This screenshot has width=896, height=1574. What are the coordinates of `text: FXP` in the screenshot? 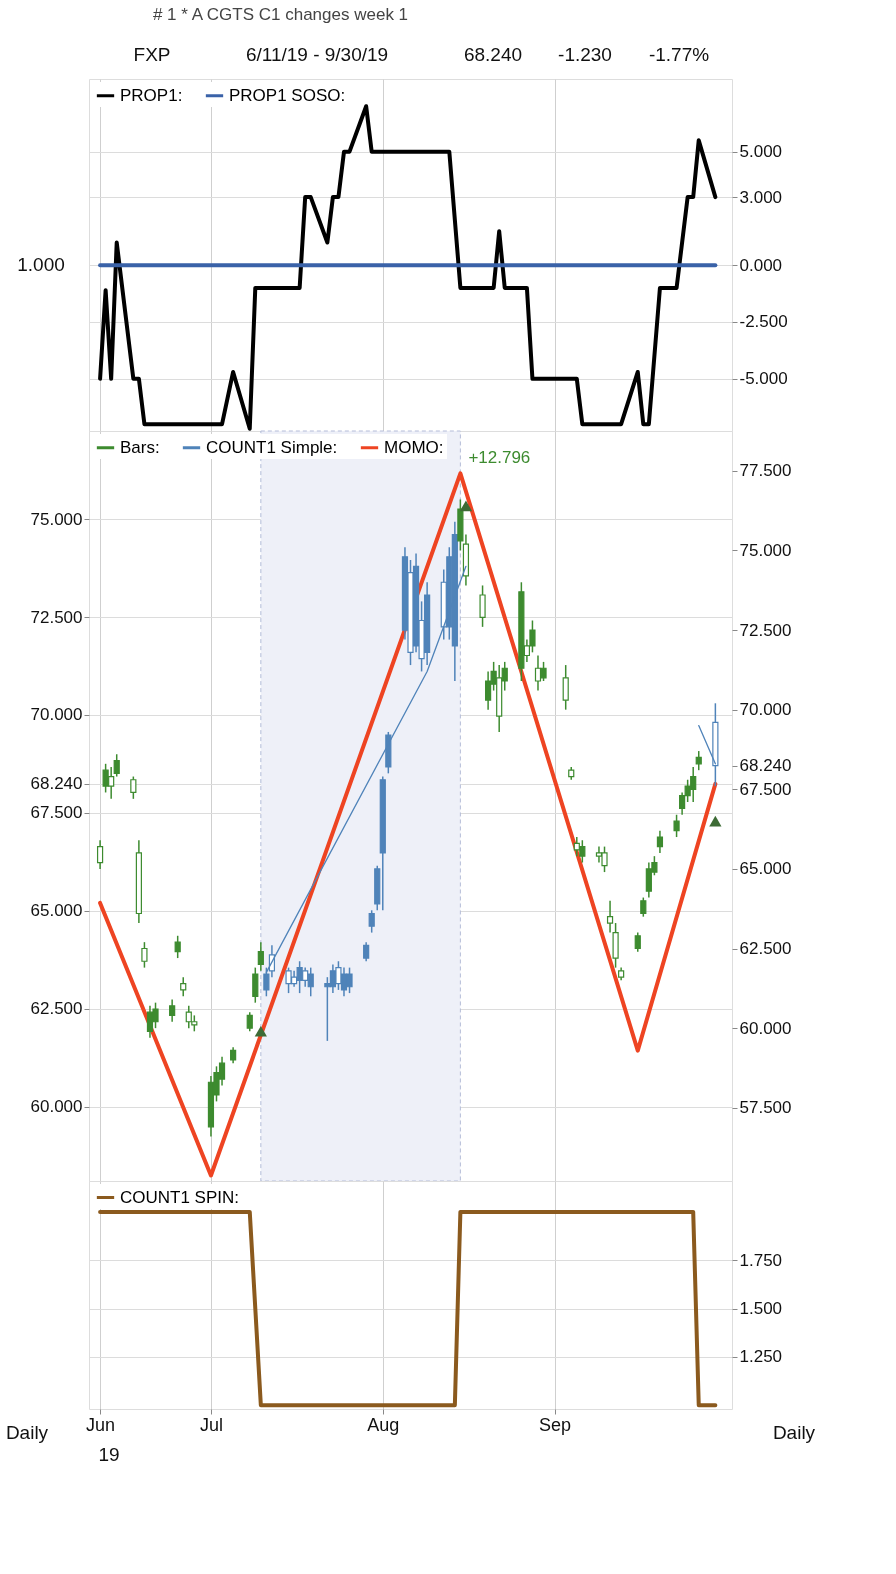 It's located at (152, 54).